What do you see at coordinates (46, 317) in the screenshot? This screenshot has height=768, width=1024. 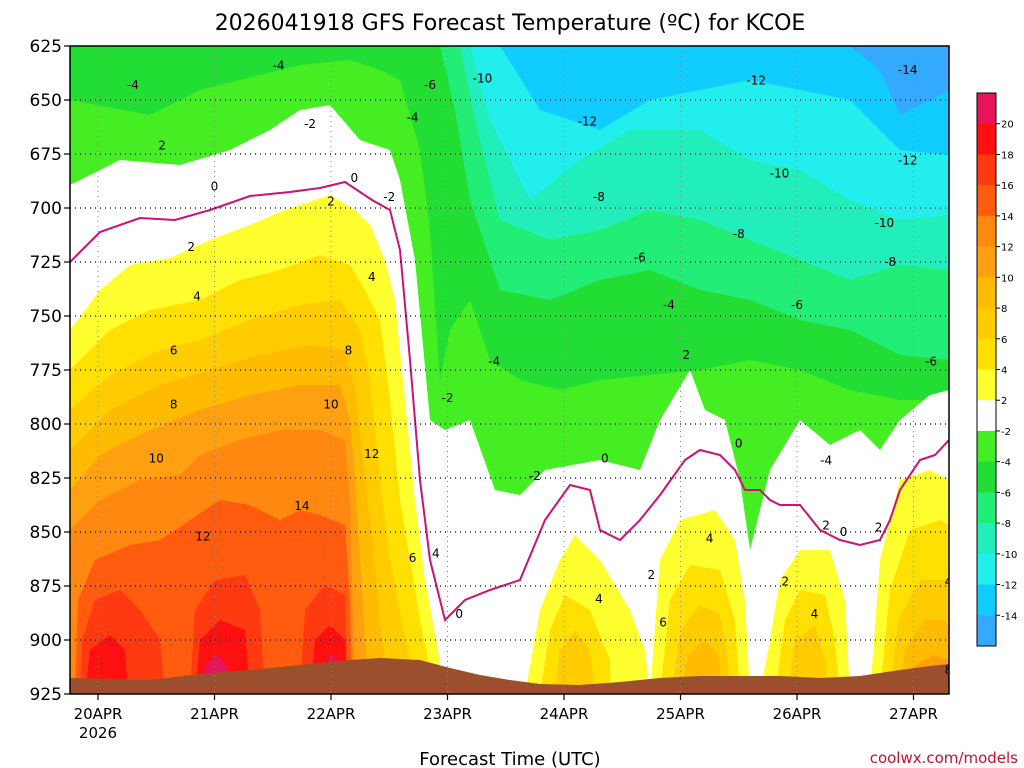 I see `y-tick-label: 750` at bounding box center [46, 317].